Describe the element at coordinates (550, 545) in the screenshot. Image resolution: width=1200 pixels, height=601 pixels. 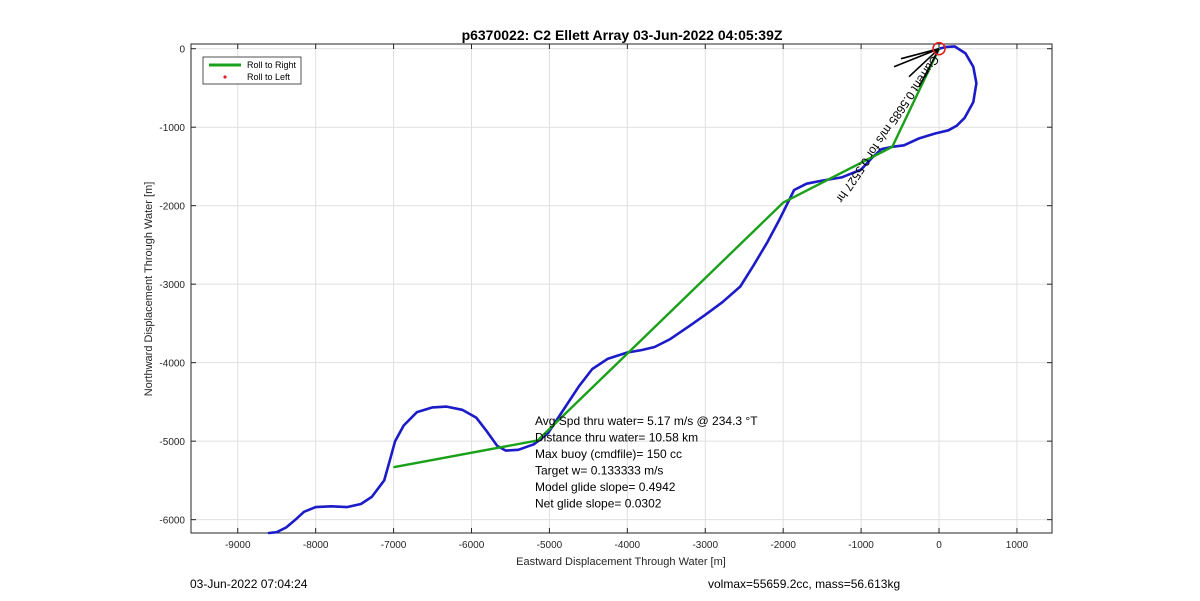
I see `x-tick-label: -5000` at that location.